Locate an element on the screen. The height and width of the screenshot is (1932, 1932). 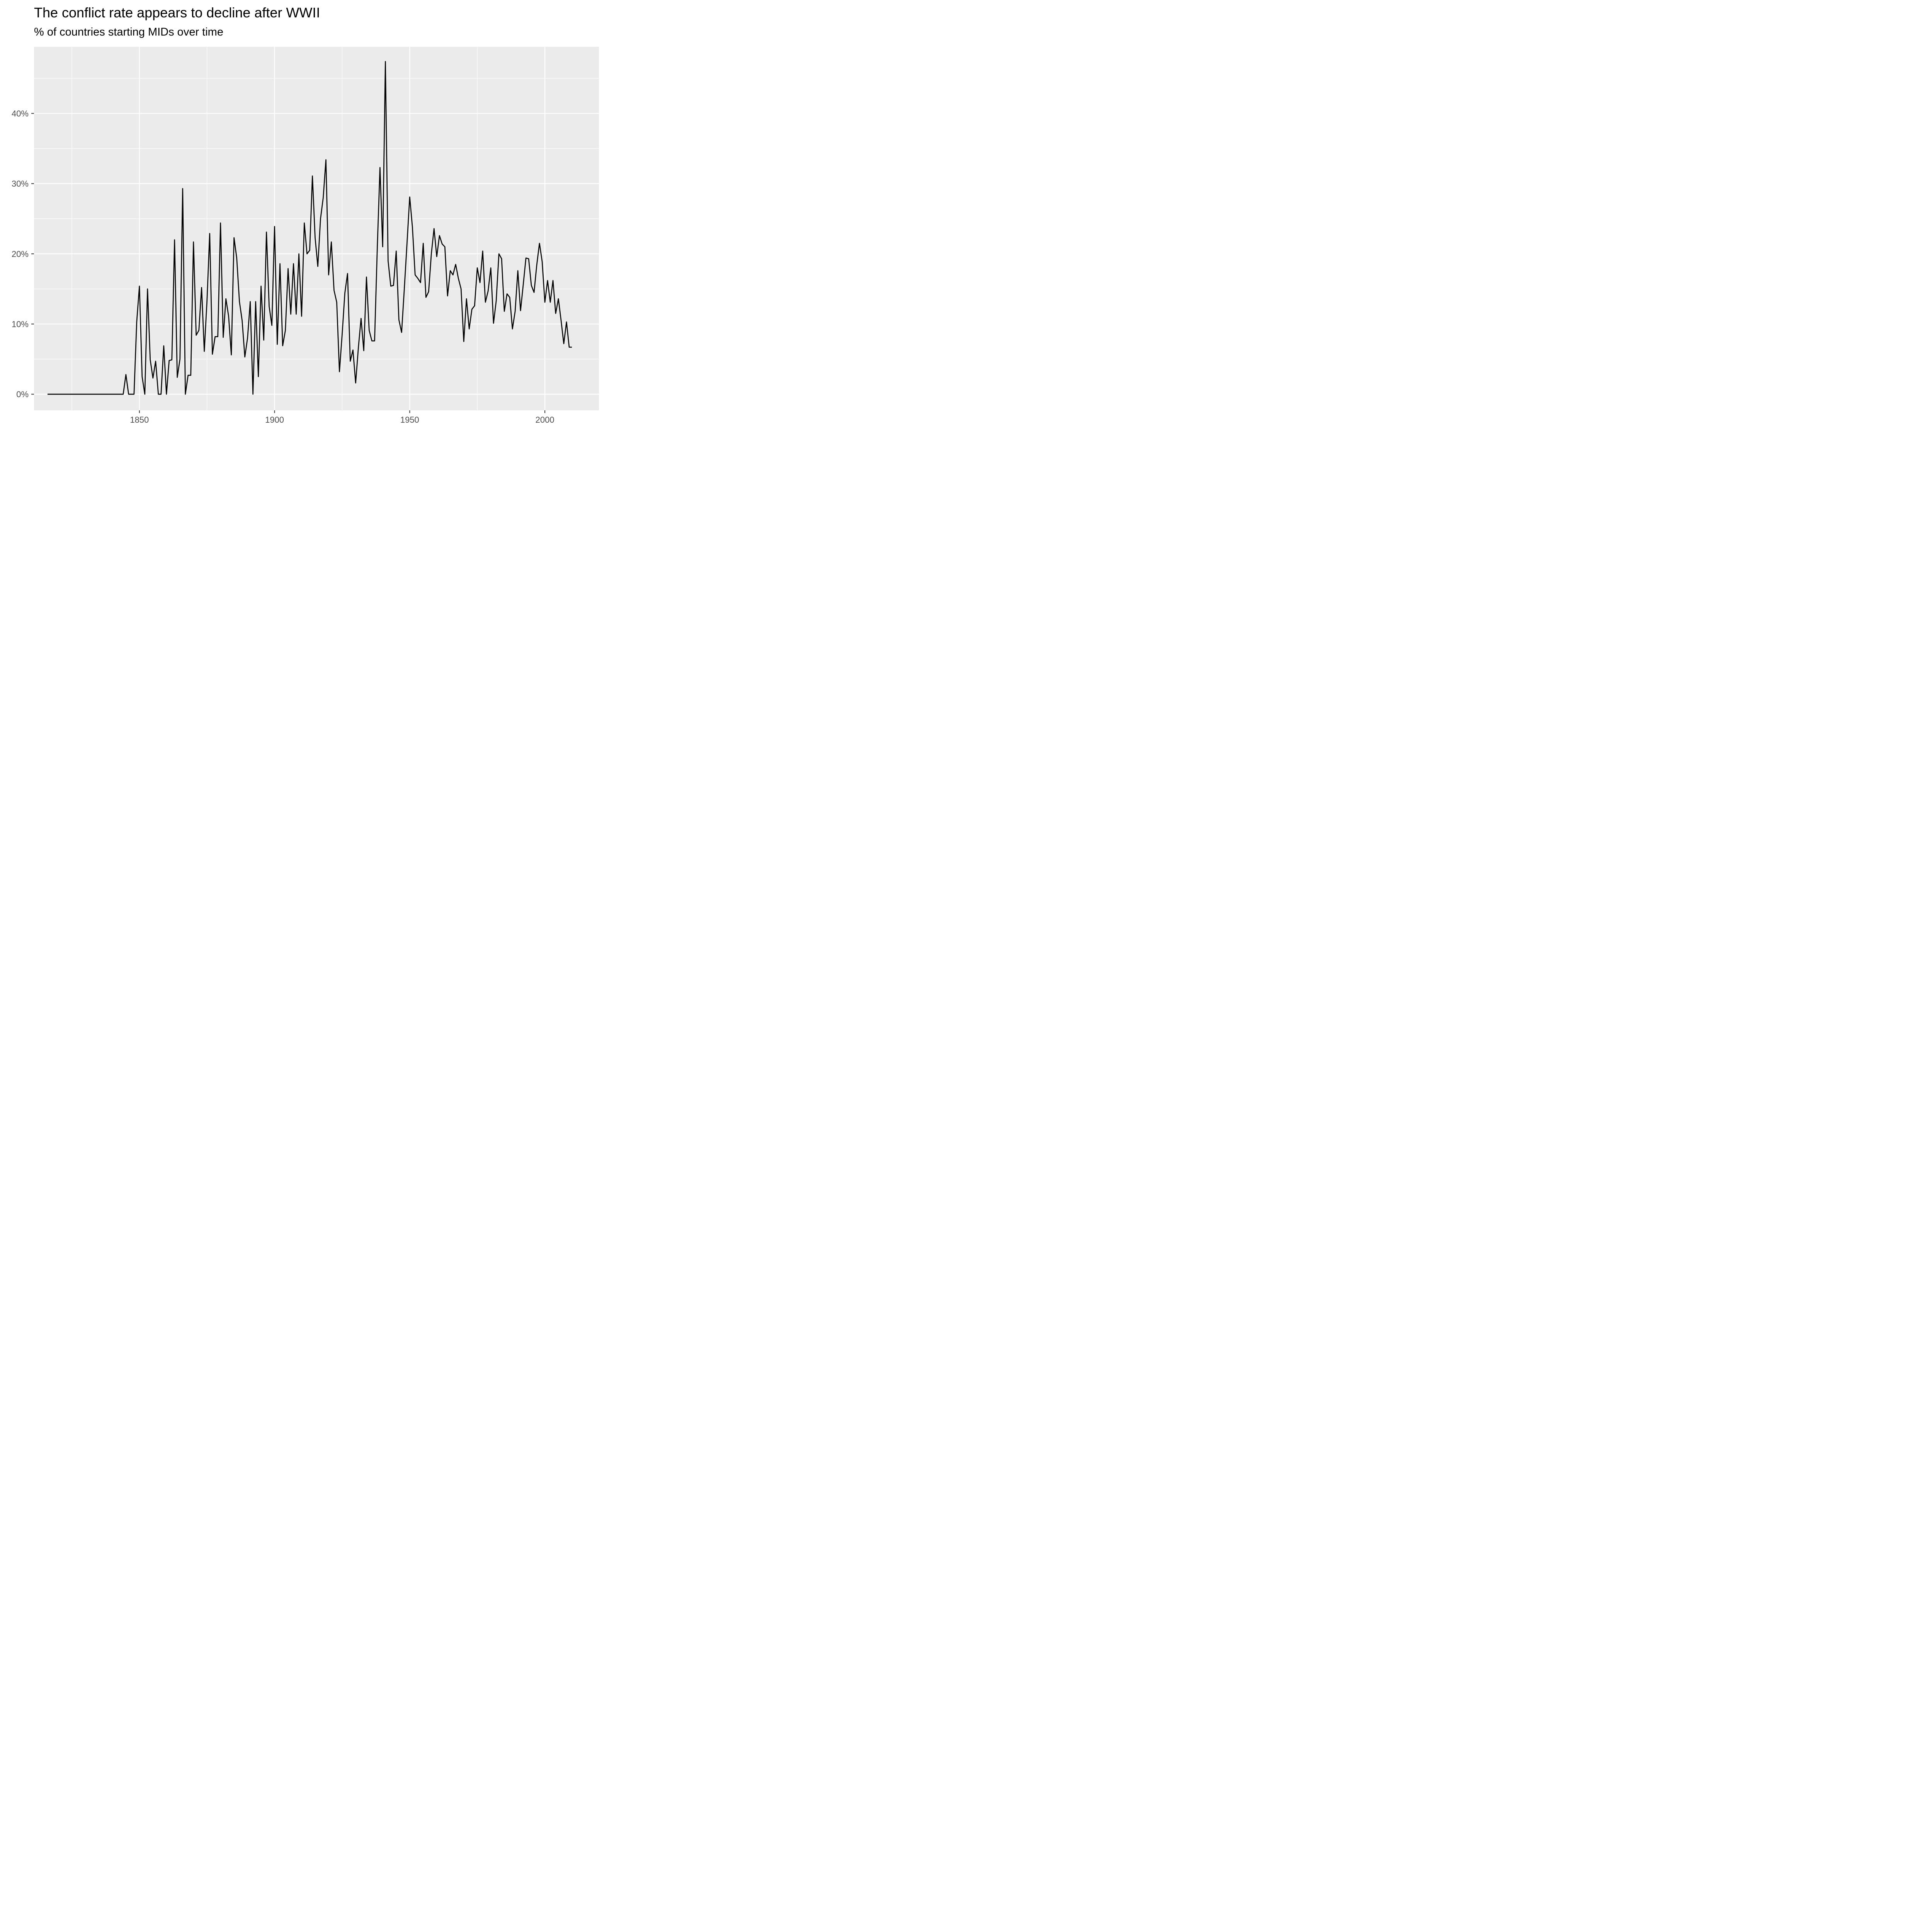
y-tick-label: 20% is located at coordinates (21, 254).